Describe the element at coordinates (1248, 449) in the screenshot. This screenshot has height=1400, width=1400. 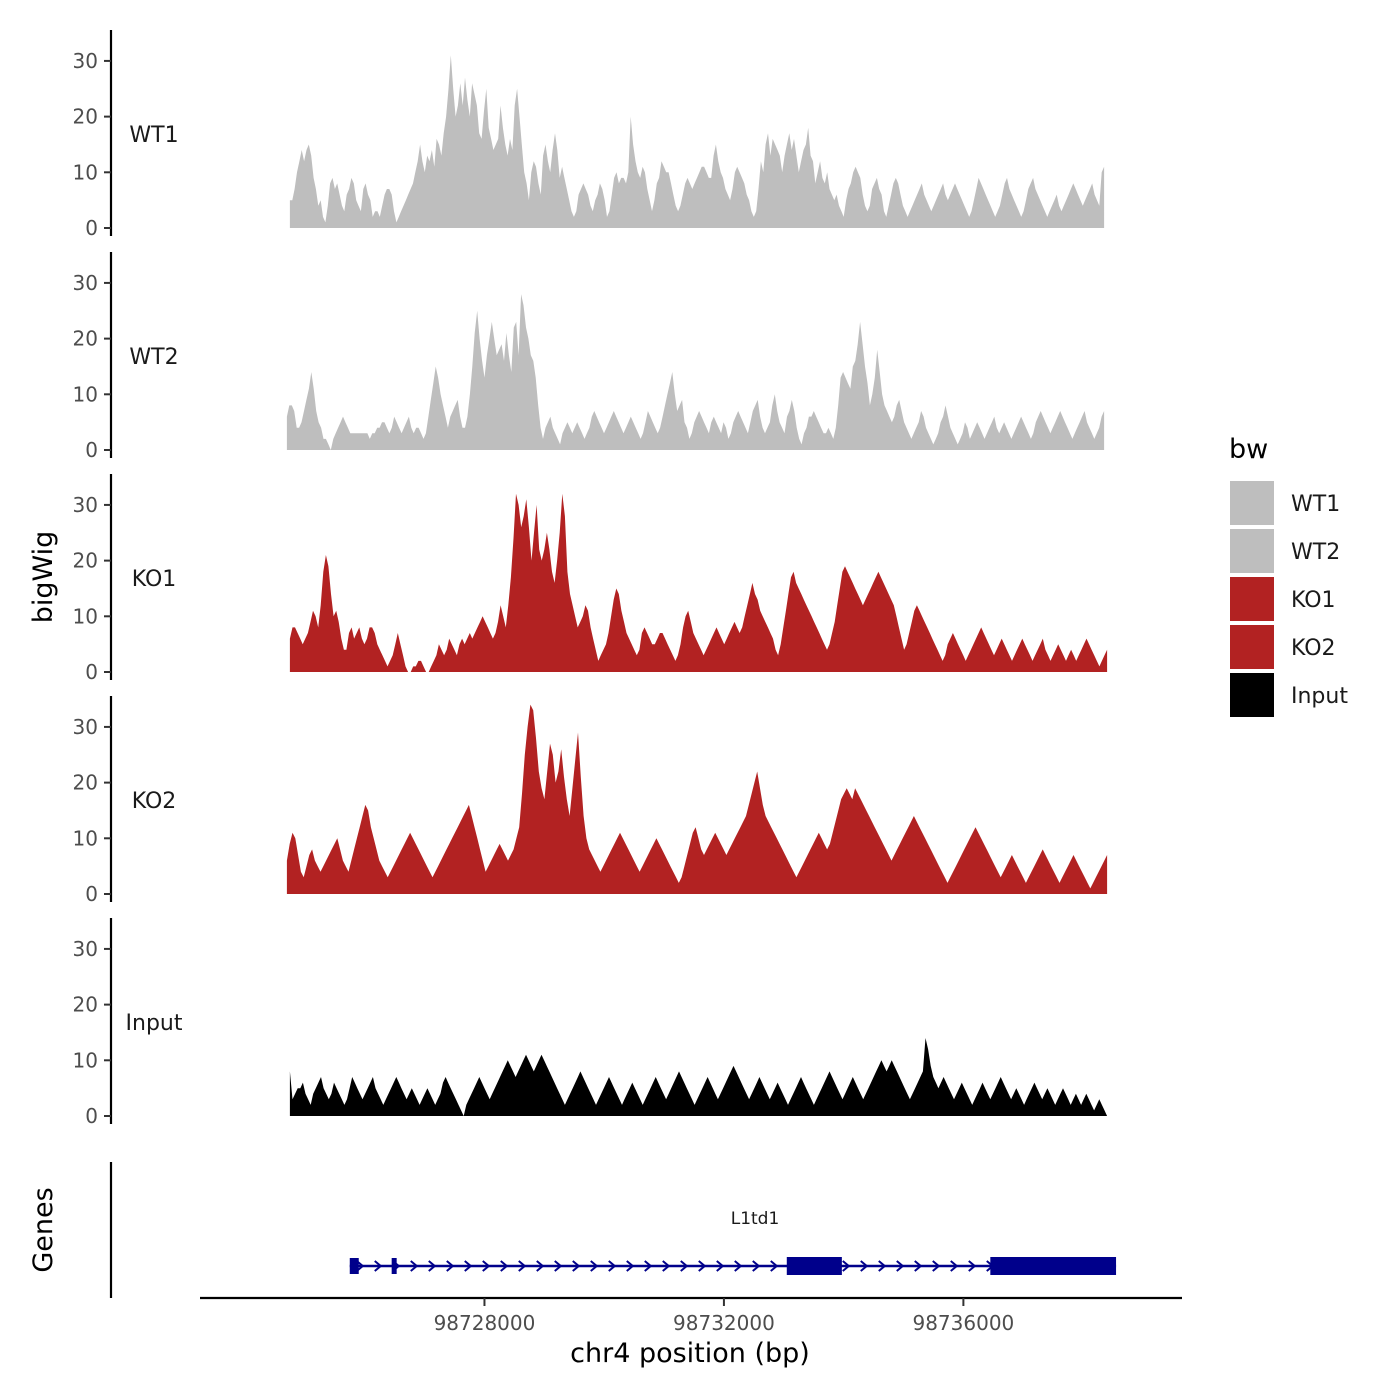
I see `legend-title: bw` at that location.